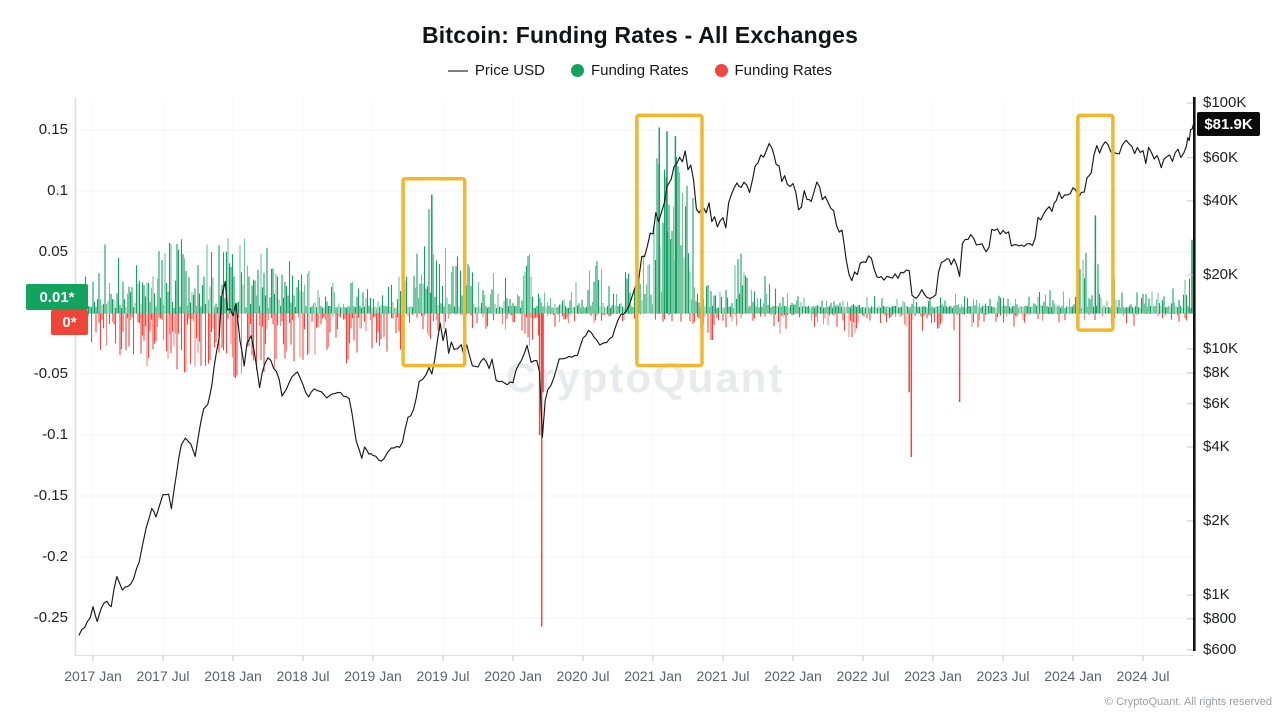 The width and height of the screenshot is (1280, 720). What do you see at coordinates (721, 70) in the screenshot?
I see `funding-negative-swatch` at bounding box center [721, 70].